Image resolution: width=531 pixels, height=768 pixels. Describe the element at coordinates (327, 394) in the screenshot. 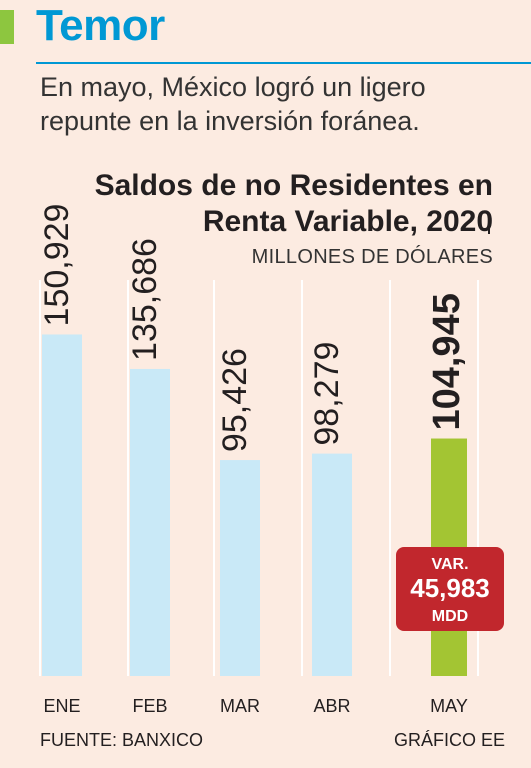

I see `value-label-abr: 98,279` at that location.